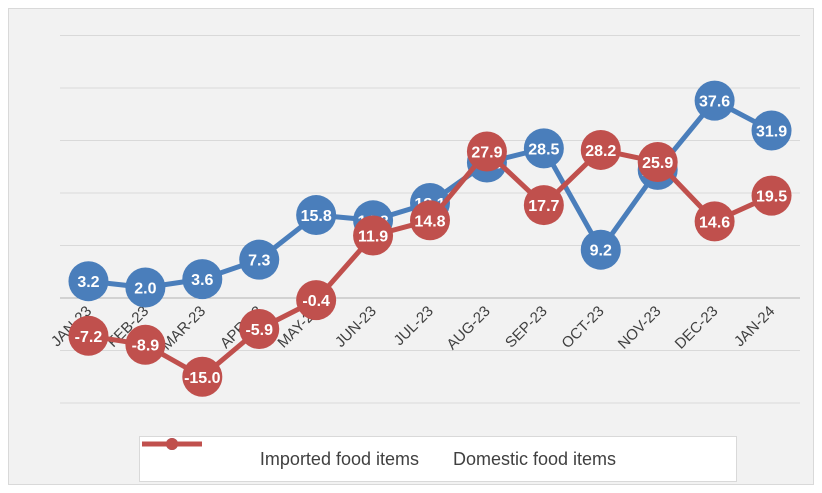 Image resolution: width=822 pixels, height=493 pixels. I want to click on legend-label-domestic: Domestic food items, so click(535, 458).